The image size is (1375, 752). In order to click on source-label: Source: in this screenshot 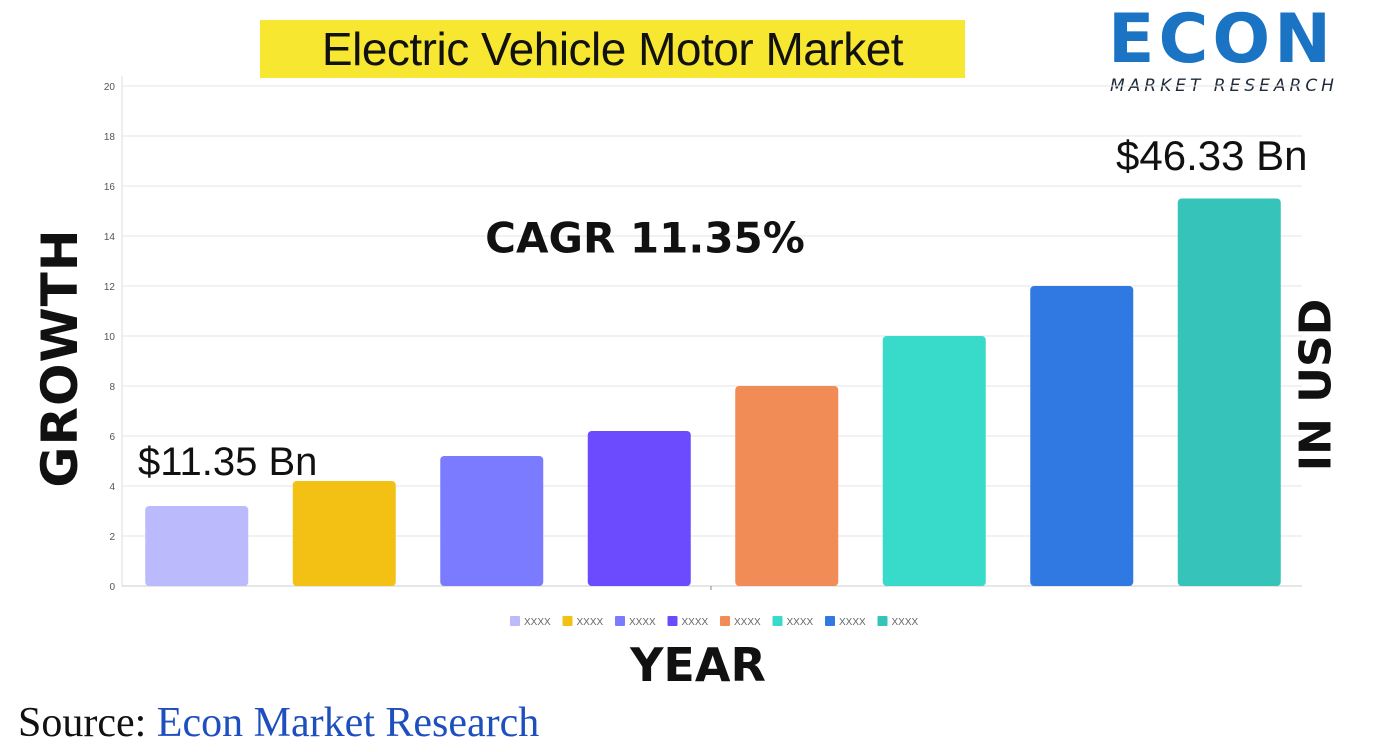, I will do `click(82, 723)`.